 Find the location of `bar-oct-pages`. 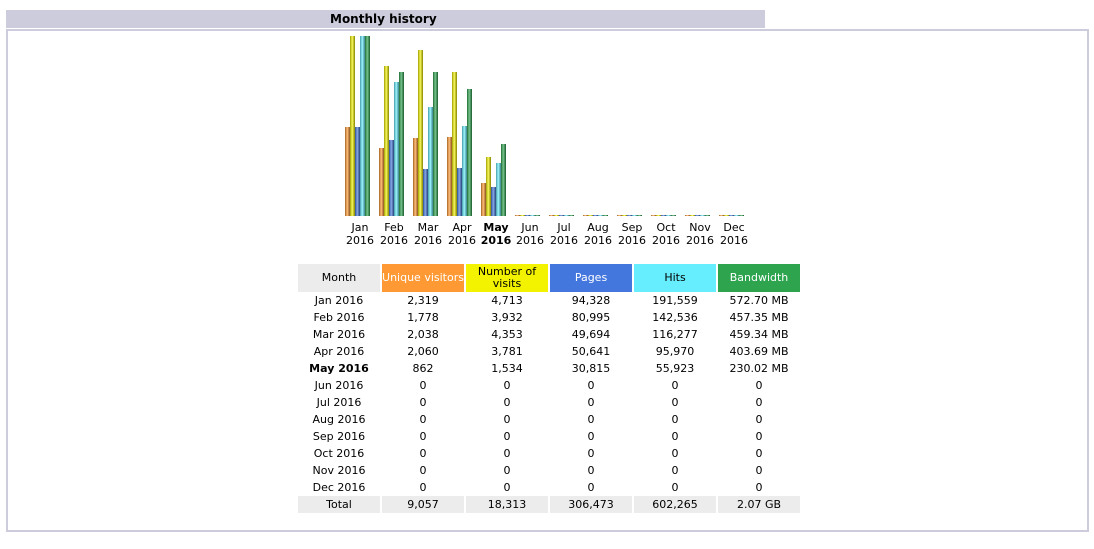

bar-oct-pages is located at coordinates (663, 215).